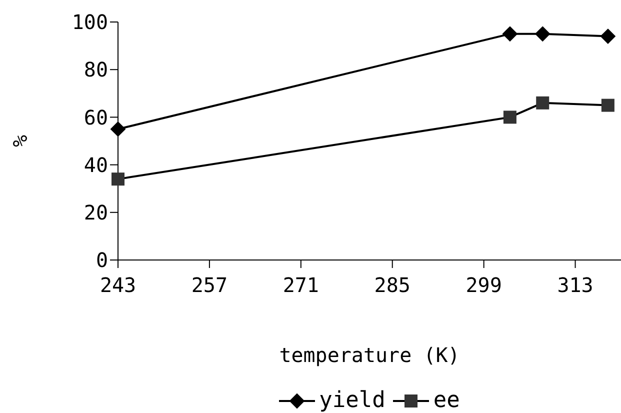  What do you see at coordinates (20, 141) in the screenshot?
I see `y-axis-title: %` at bounding box center [20, 141].